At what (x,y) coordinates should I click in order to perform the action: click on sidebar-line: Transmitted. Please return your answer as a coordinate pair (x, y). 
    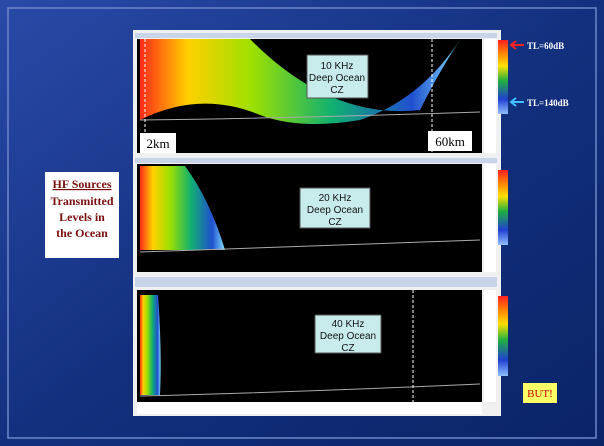
    Looking at the image, I should click on (81, 201).